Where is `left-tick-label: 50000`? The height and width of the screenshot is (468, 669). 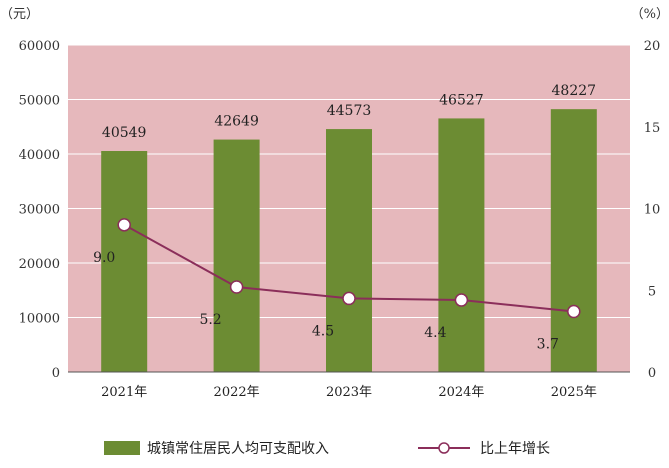
left-tick-label: 50000 is located at coordinates (39, 101).